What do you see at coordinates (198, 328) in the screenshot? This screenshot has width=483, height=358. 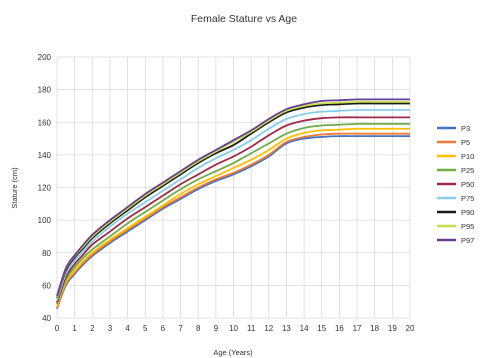 I see `x-tick-label: 8` at bounding box center [198, 328].